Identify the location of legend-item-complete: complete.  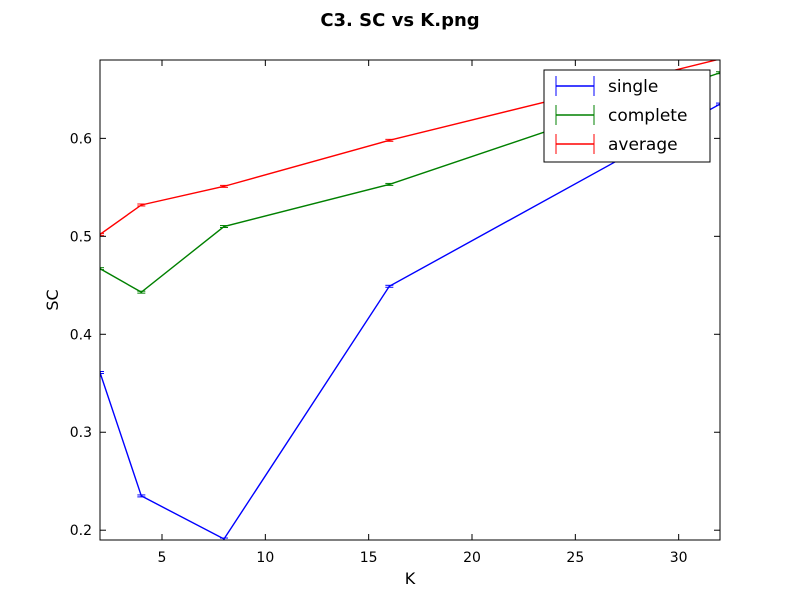
(621, 115).